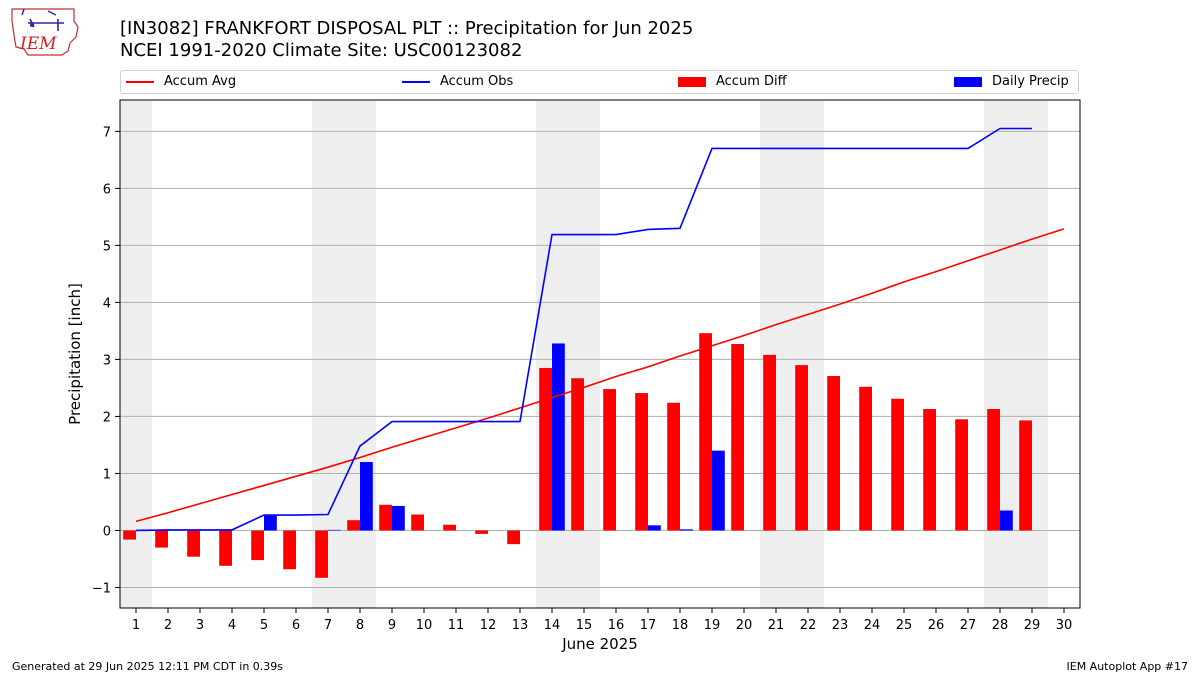  What do you see at coordinates (107, 303) in the screenshot?
I see `y-tick-label: 4` at bounding box center [107, 303].